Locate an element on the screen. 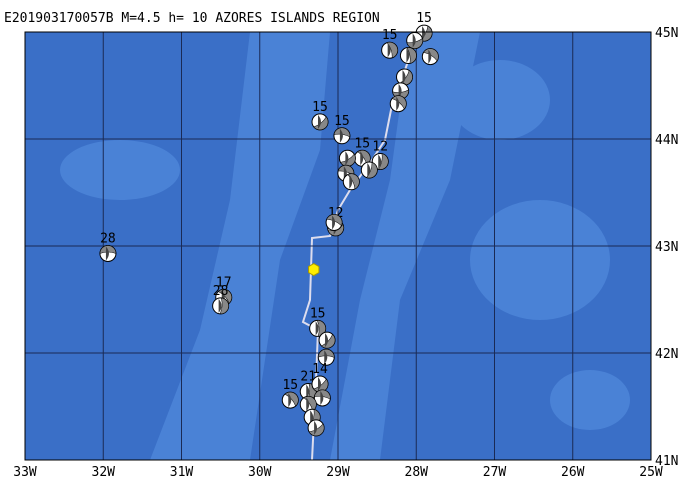 The image size is (695, 492). depth-label: 14 is located at coordinates (320, 369).